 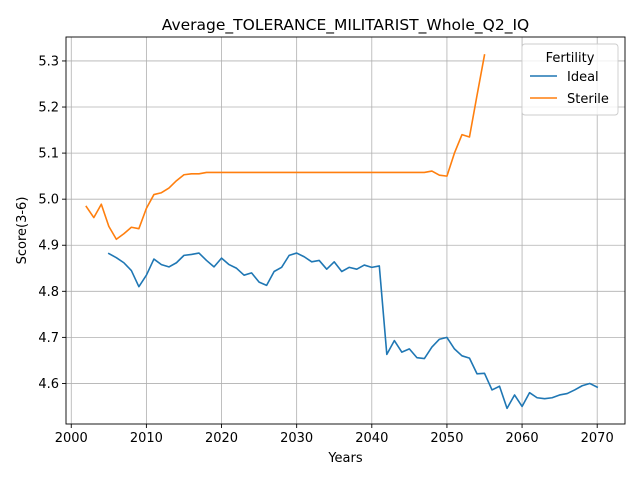 What do you see at coordinates (296, 438) in the screenshot?
I see `x-tick-label: 2030` at bounding box center [296, 438].